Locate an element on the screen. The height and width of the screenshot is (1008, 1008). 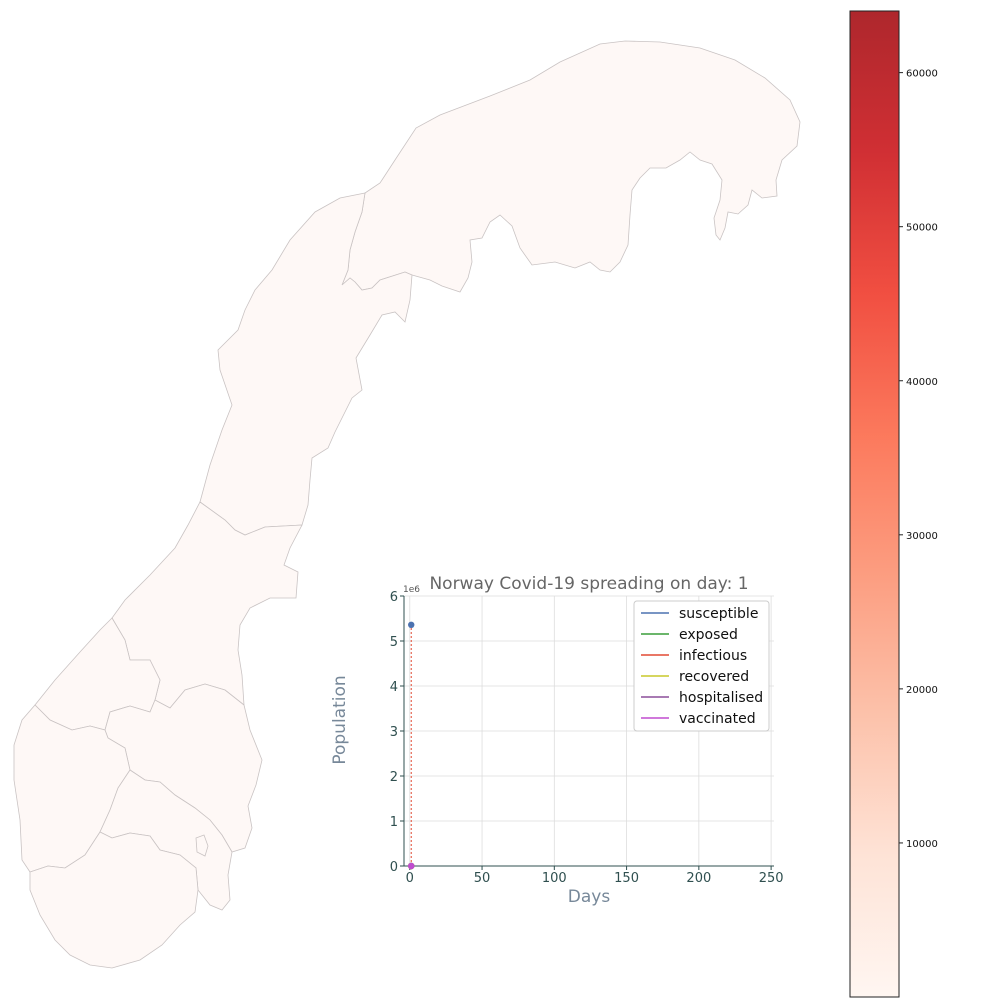
y-tick-label: 4 is located at coordinates (394, 687).